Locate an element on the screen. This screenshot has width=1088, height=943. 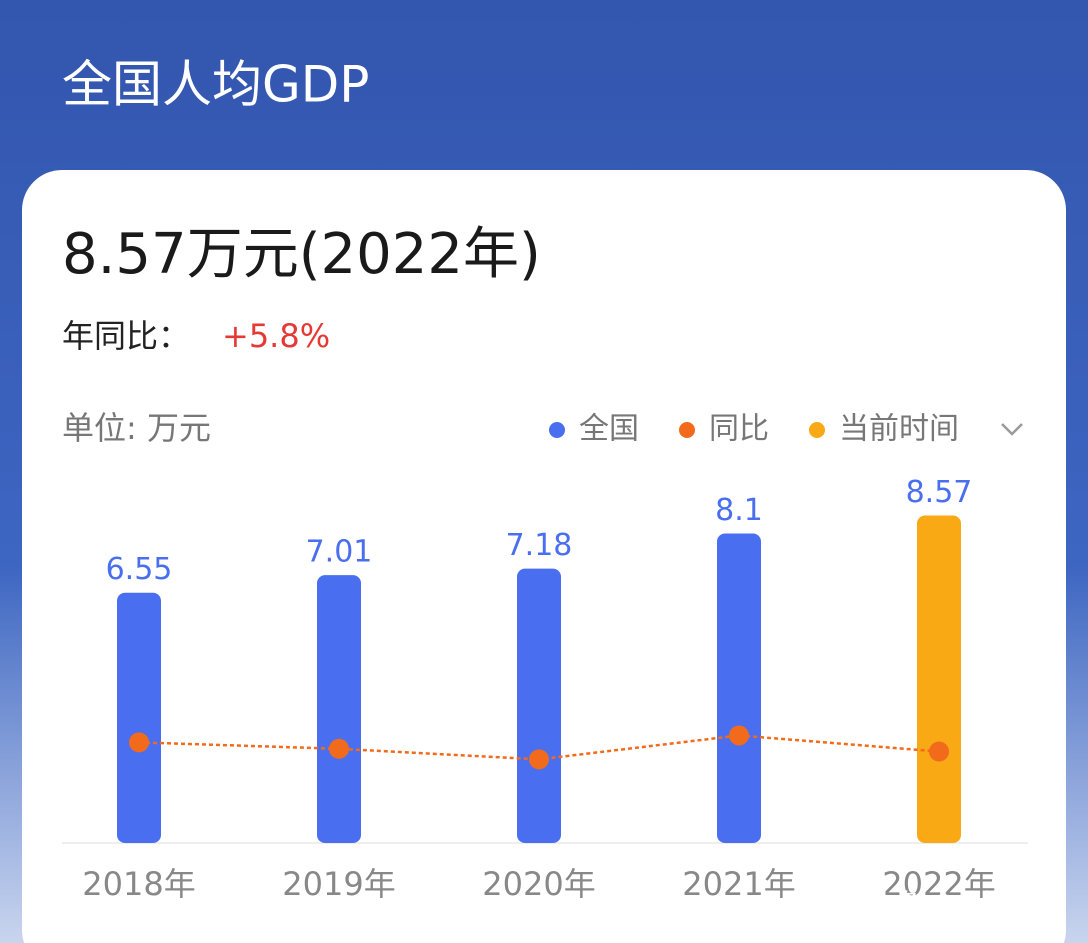
unit: 单位: 万元 is located at coordinates (136, 428).